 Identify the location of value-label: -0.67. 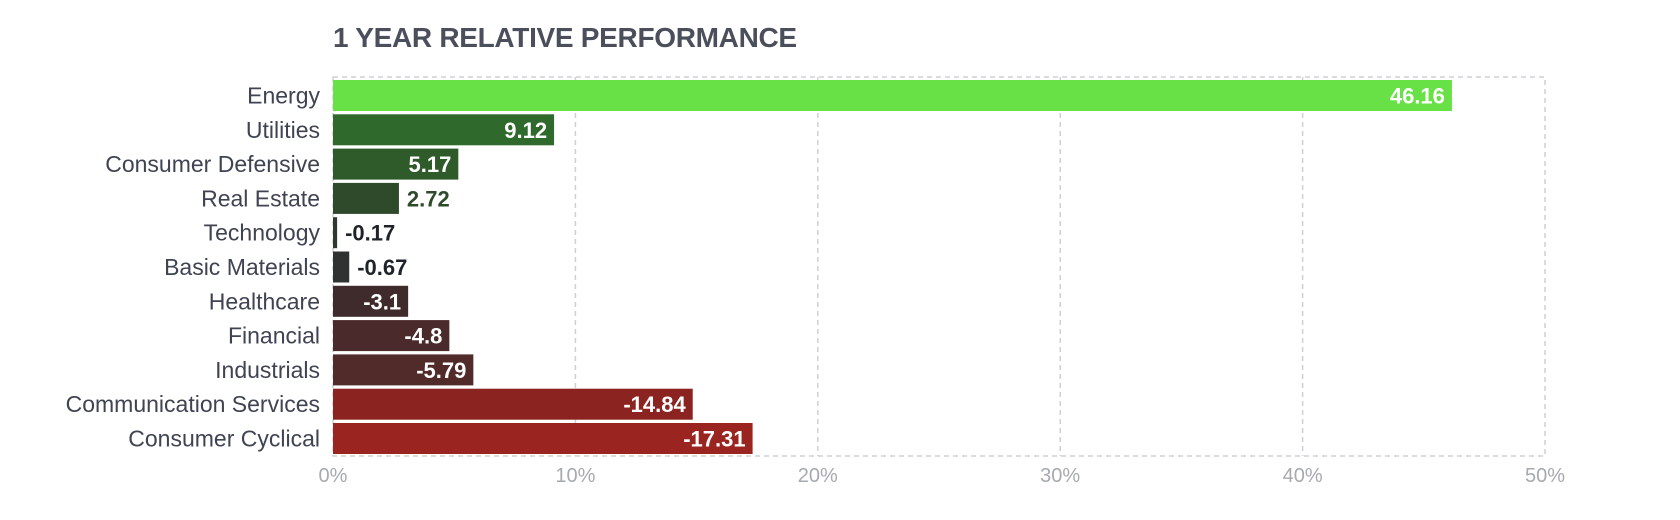
(382, 267).